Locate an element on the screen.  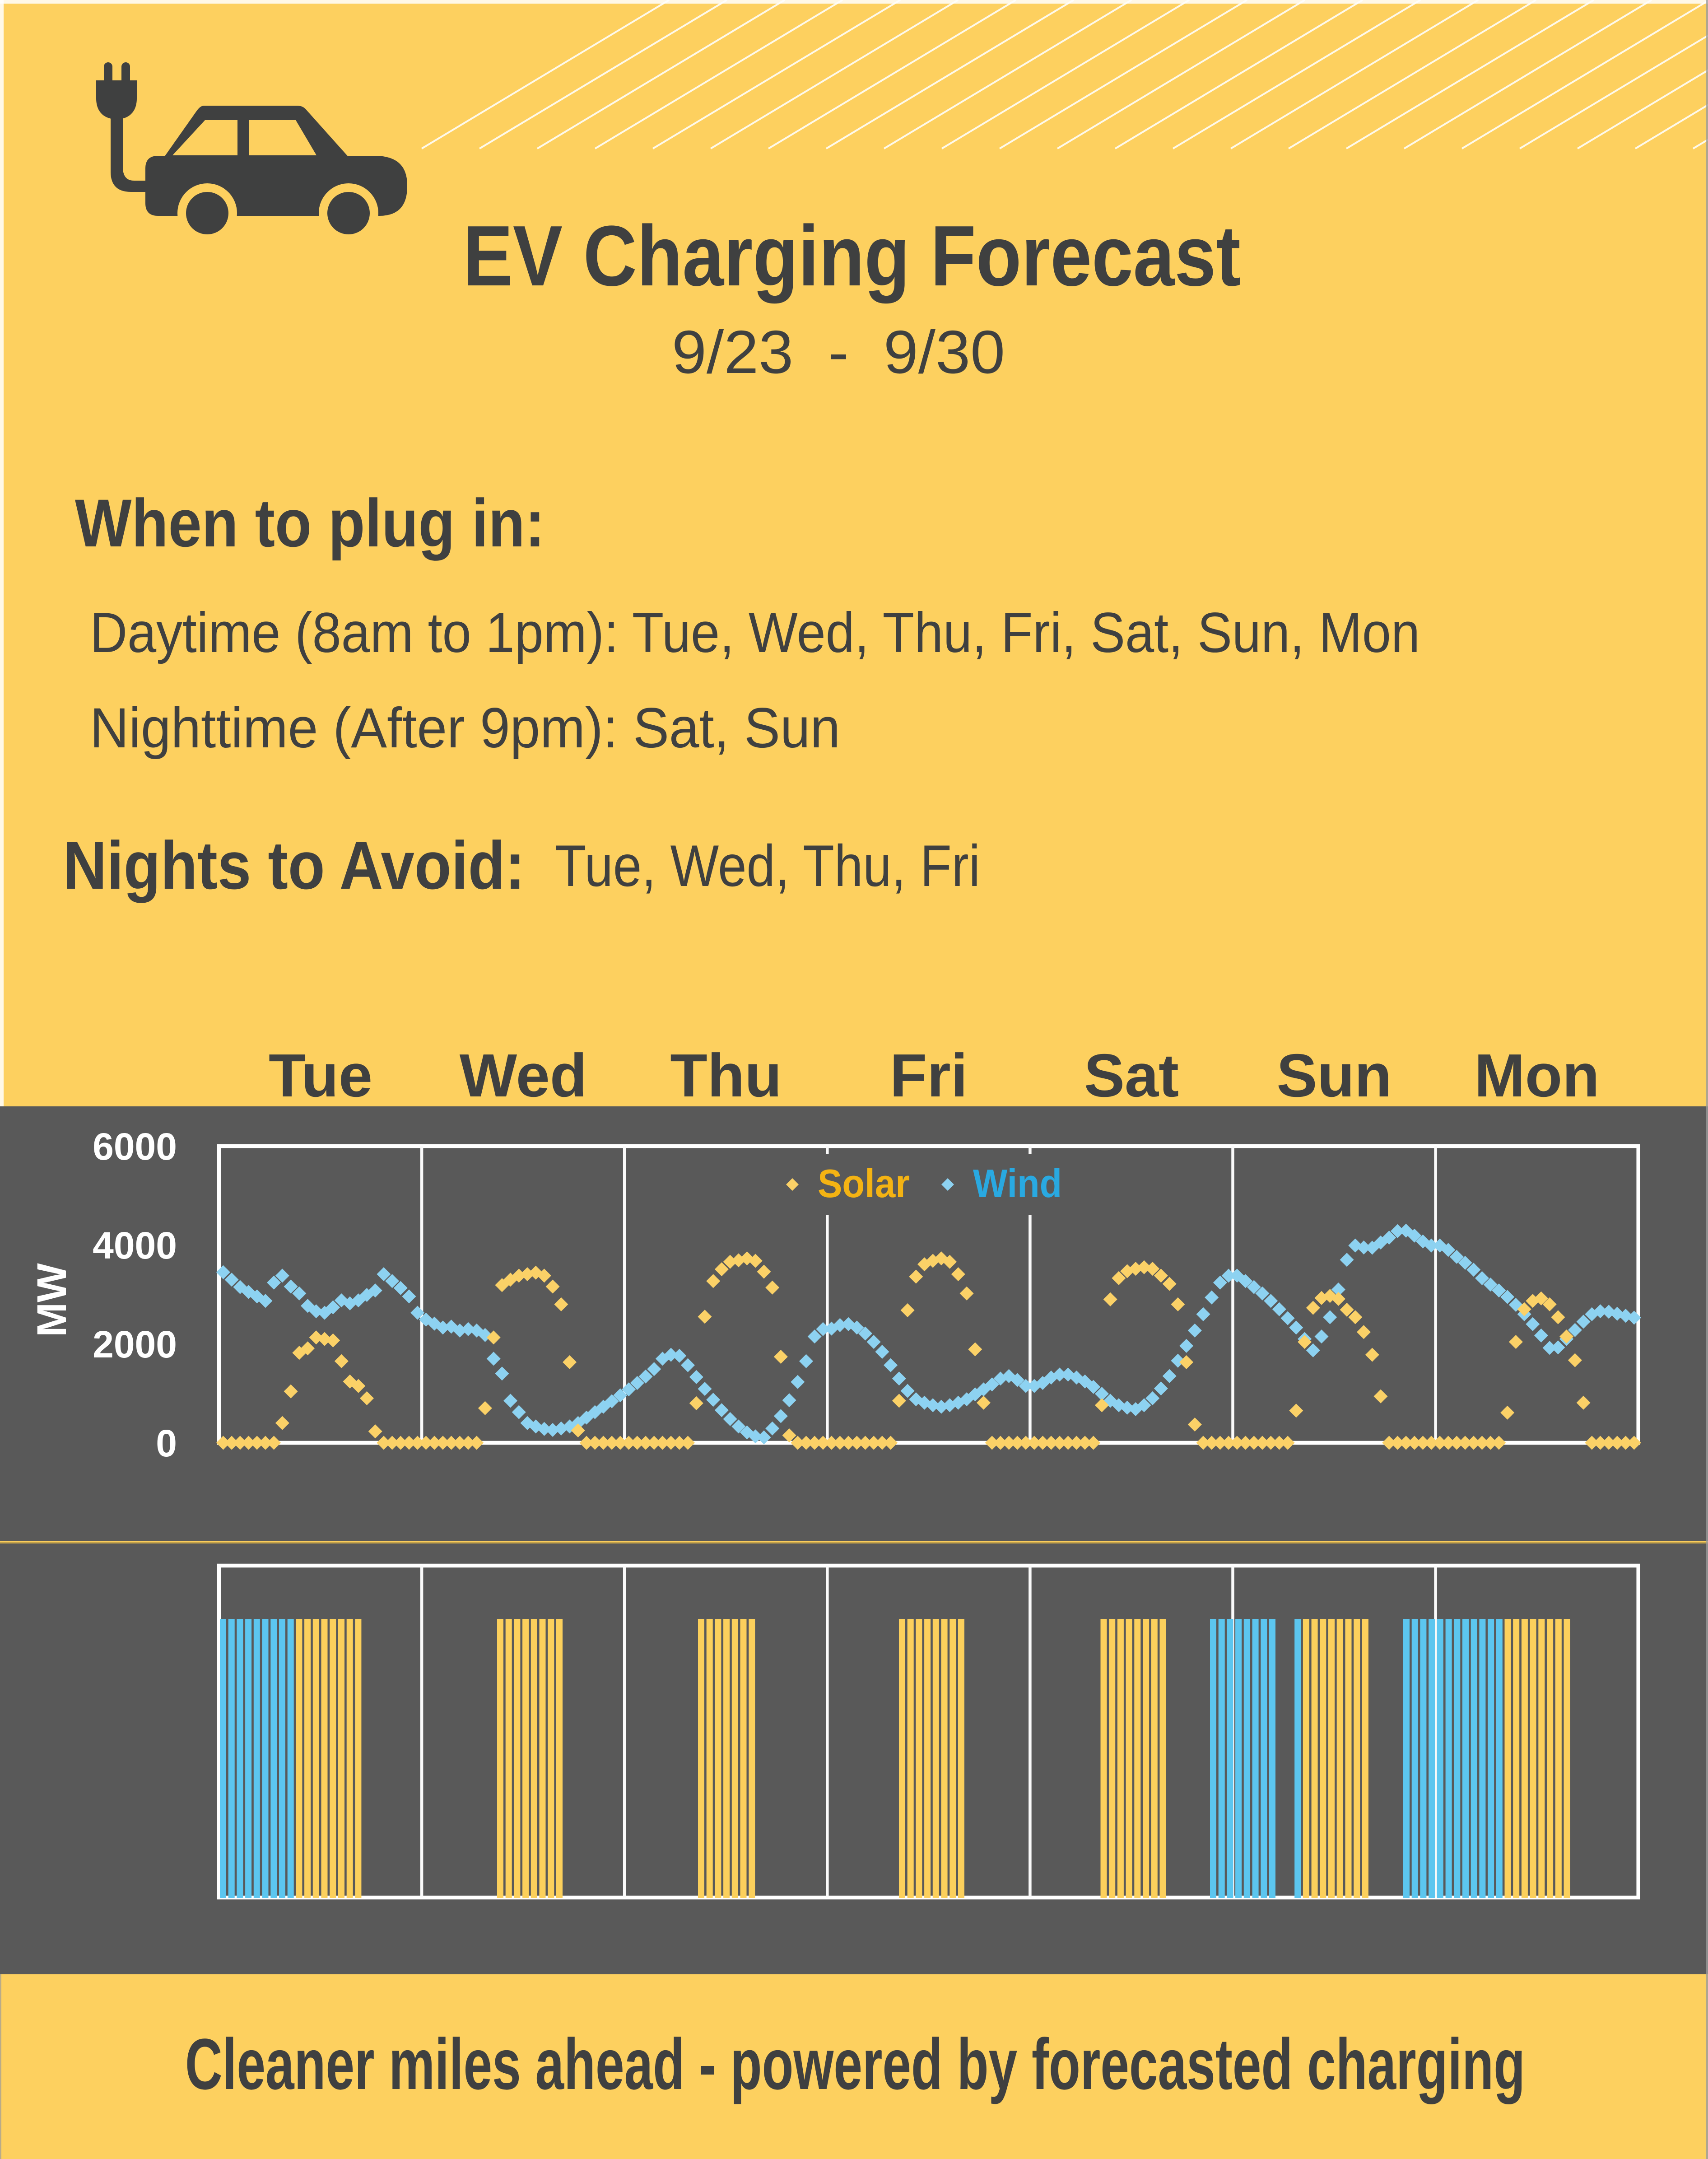
svg-text: 0 is located at coordinates (167, 1443).